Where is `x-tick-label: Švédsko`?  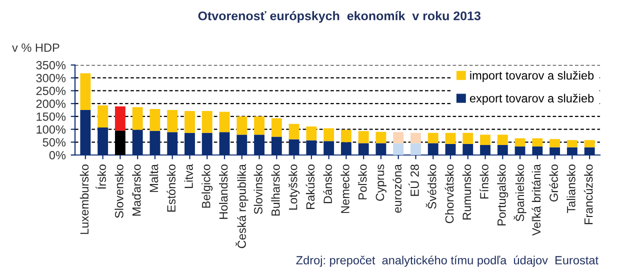
x-tick-label: Švédsko is located at coordinates (431, 186).